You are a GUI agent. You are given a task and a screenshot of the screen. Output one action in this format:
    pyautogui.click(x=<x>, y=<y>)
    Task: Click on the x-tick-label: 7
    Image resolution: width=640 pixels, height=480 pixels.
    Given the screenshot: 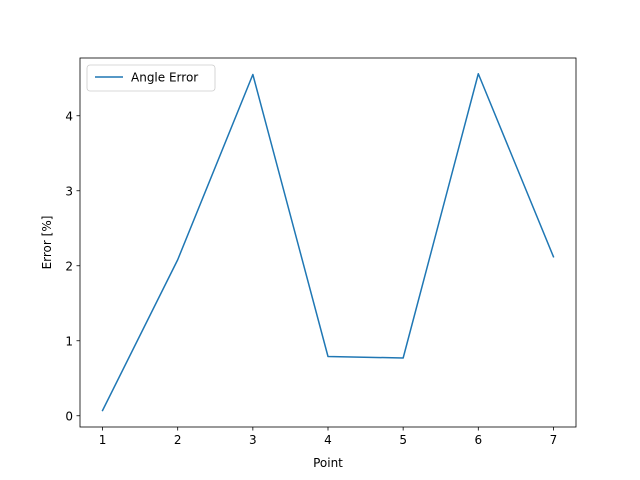 What is the action you would take?
    pyautogui.click(x=554, y=440)
    